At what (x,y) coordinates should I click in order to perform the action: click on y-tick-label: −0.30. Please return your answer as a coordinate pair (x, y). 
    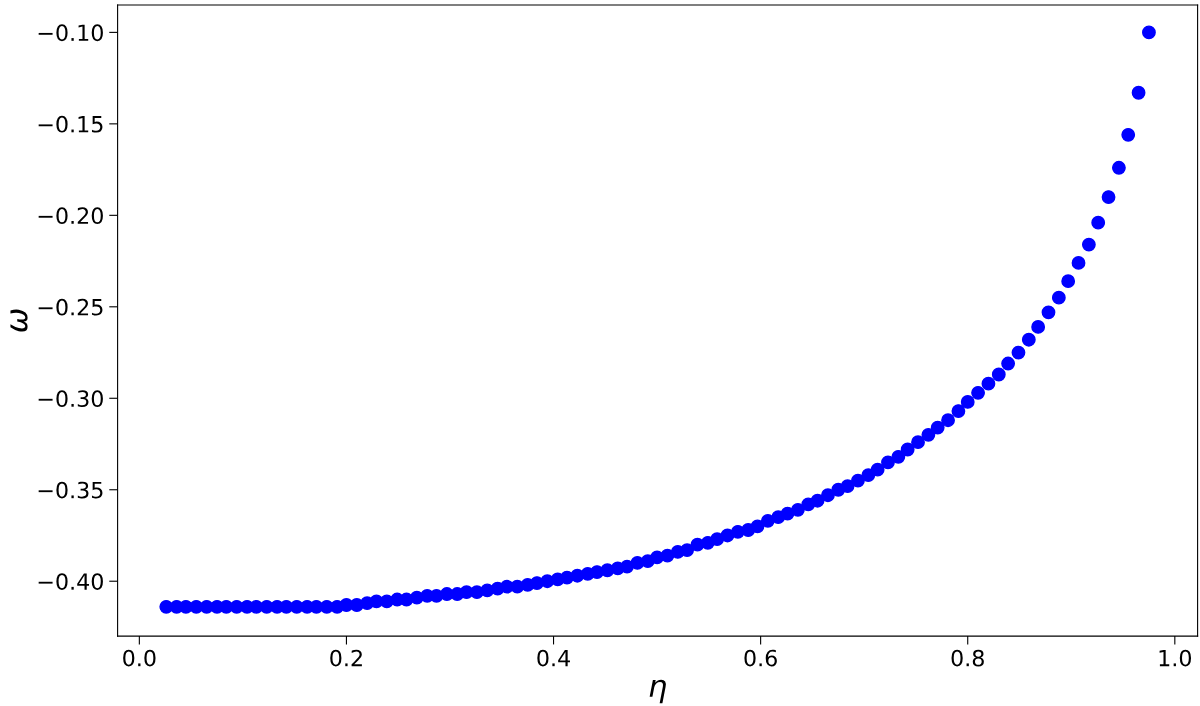
    Looking at the image, I should click on (70, 399).